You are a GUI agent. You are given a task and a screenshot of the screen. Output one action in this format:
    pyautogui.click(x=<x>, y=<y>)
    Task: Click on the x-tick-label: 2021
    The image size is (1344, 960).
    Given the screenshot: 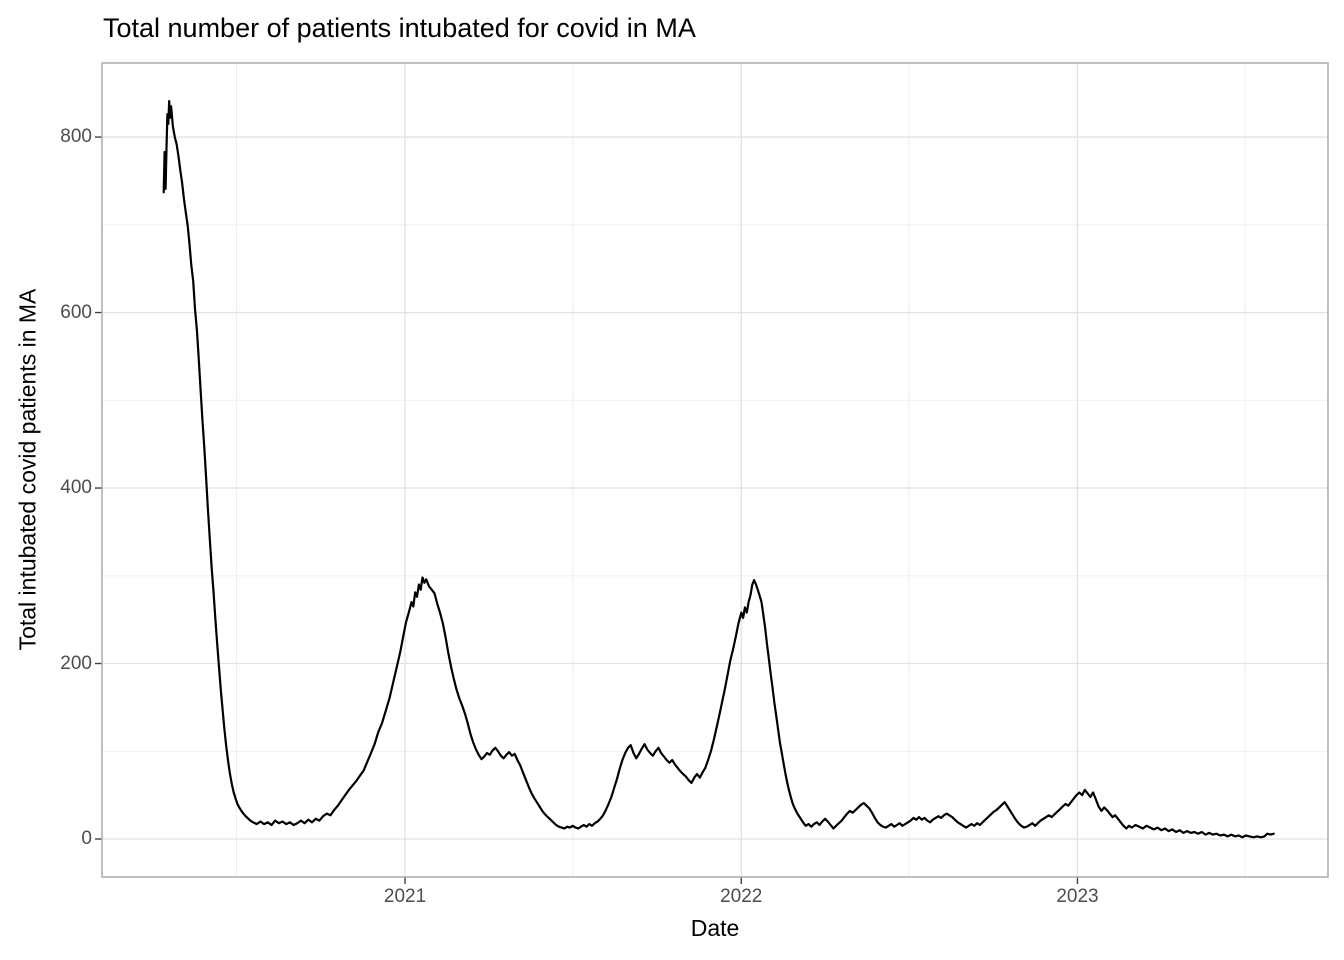 What is the action you would take?
    pyautogui.click(x=405, y=896)
    